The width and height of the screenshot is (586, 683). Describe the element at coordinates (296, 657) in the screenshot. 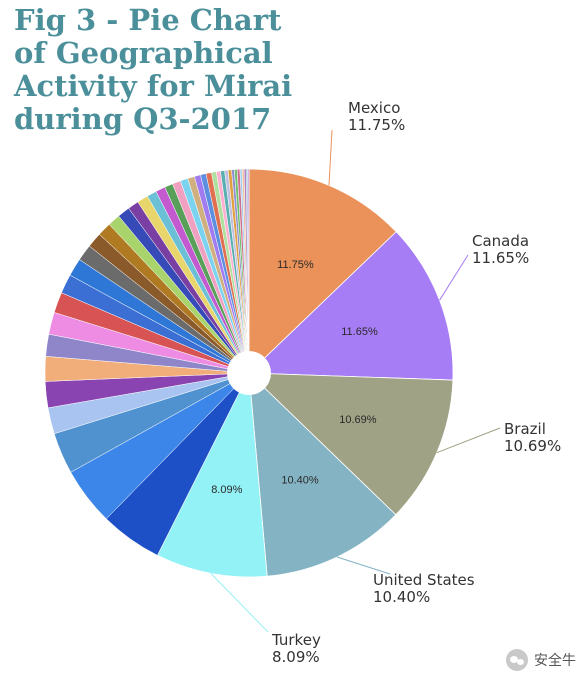

I see `callout-value-label: 8.09%` at that location.